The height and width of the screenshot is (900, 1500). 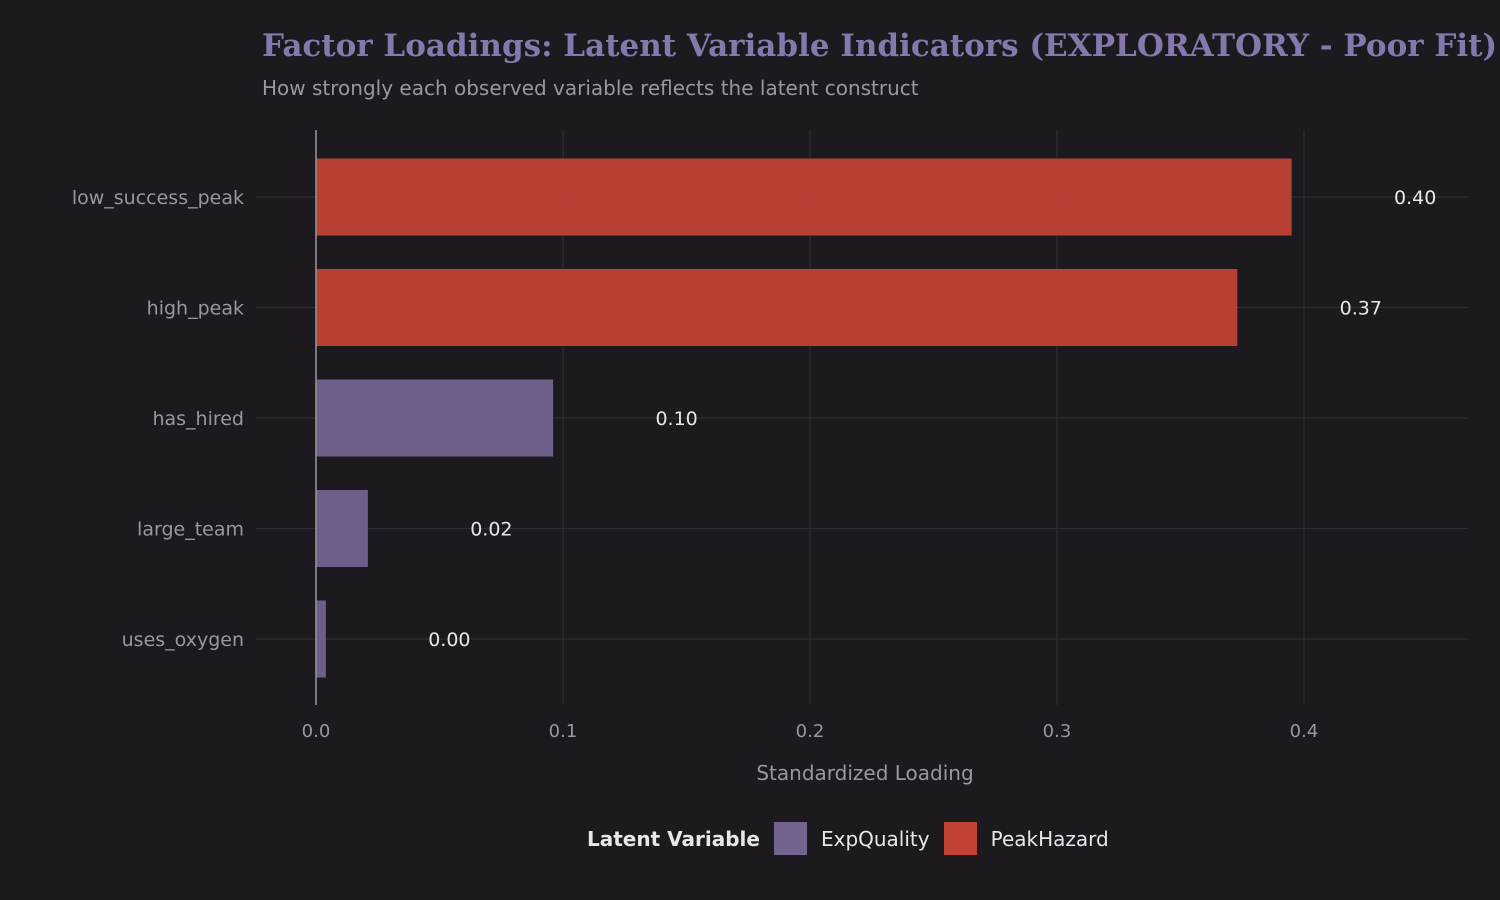 I want to click on y-tick-label: uses_oxygen, so click(x=183, y=640).